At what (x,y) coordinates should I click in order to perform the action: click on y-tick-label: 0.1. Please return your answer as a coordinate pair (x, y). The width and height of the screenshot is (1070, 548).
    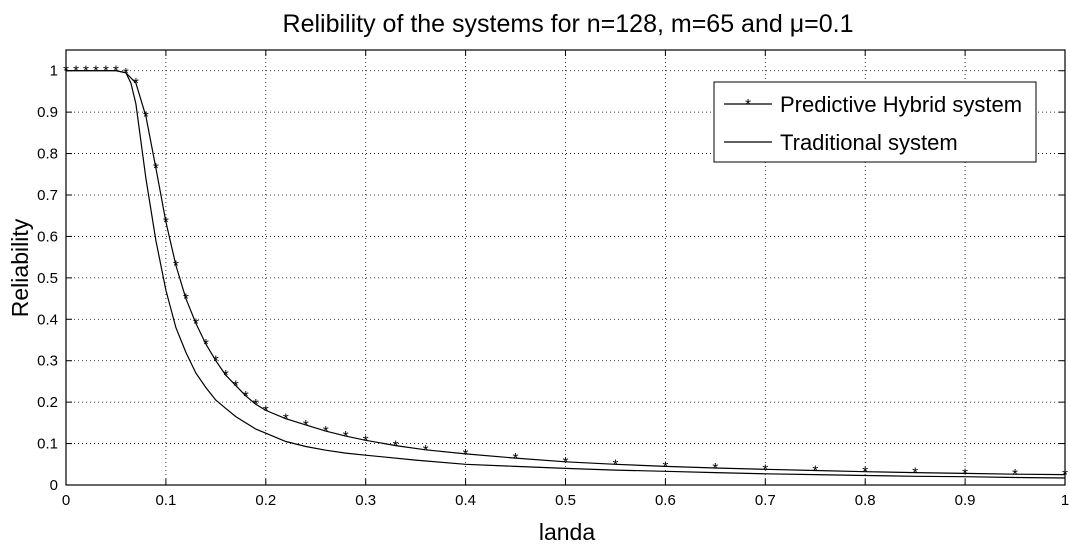
    Looking at the image, I should click on (47, 444).